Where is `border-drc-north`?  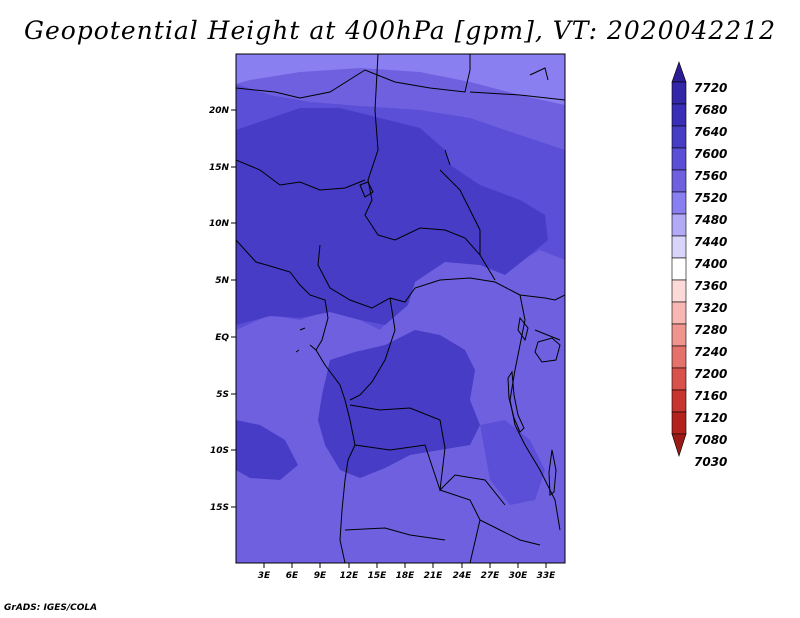 border-drc-north is located at coordinates (455, 290).